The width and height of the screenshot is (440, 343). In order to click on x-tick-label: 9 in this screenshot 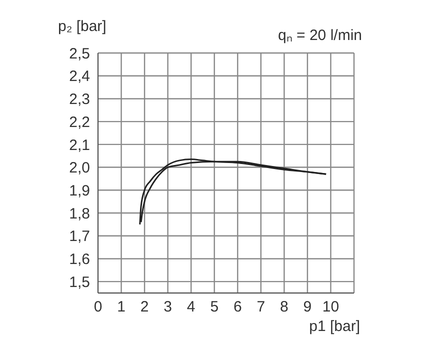, I will do `click(307, 307)`.